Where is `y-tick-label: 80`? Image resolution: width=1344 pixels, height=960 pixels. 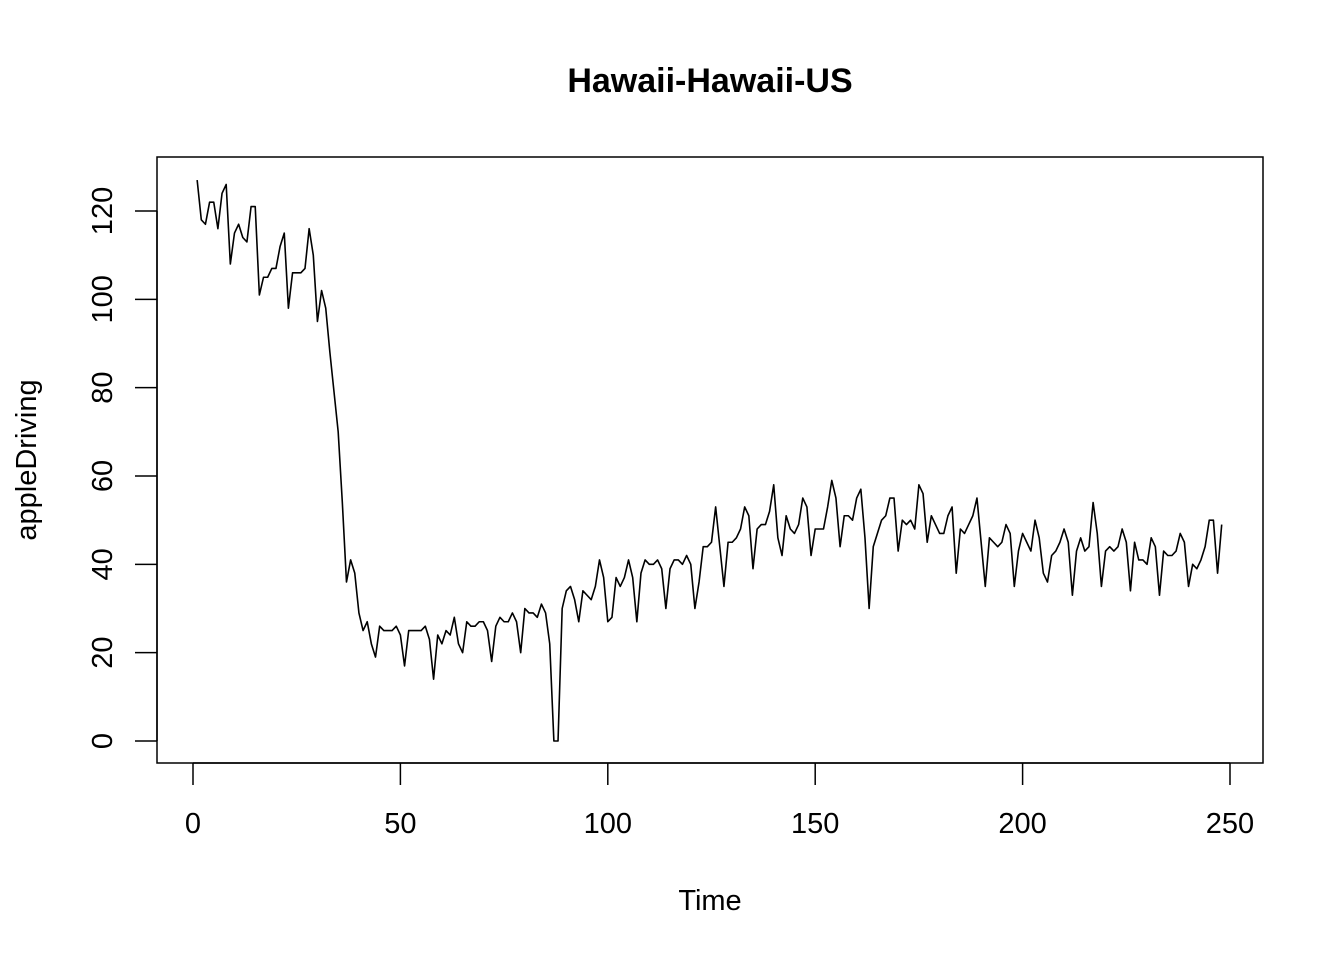 y-tick-label: 80 is located at coordinates (103, 388).